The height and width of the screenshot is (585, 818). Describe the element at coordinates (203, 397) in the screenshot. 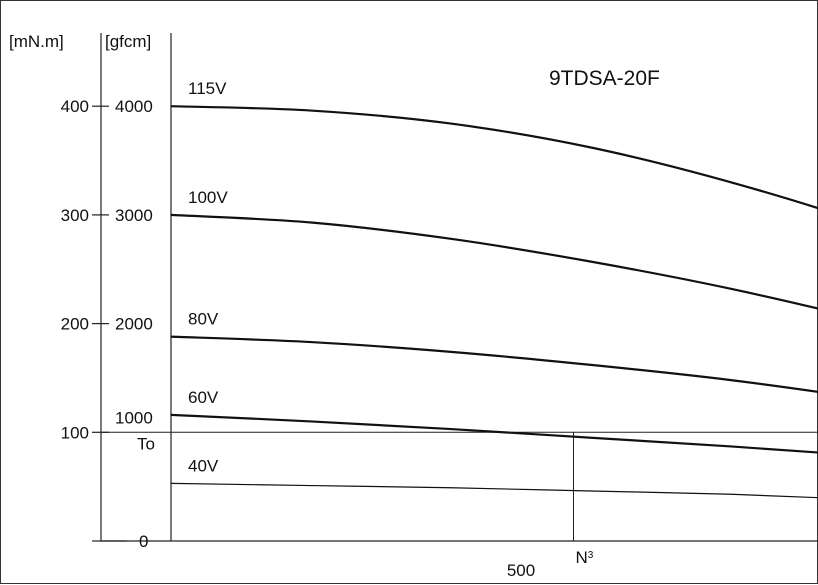

I see `series-label-60v: 60V` at that location.